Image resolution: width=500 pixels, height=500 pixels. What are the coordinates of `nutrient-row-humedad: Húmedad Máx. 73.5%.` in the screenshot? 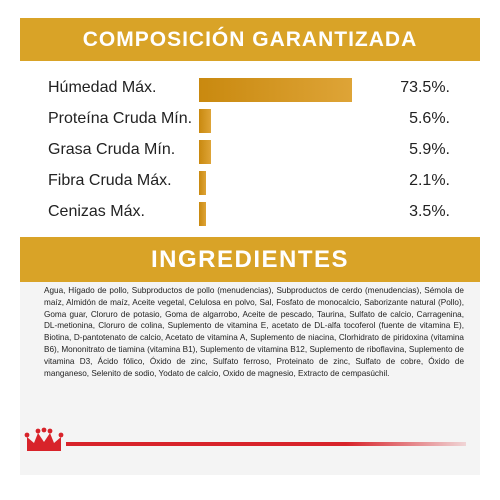 It's located at (250, 90).